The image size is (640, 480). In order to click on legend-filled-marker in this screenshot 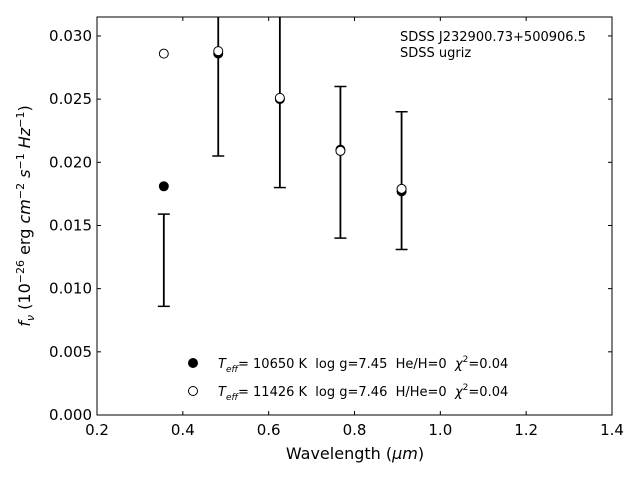, I will do `click(193, 363)`.